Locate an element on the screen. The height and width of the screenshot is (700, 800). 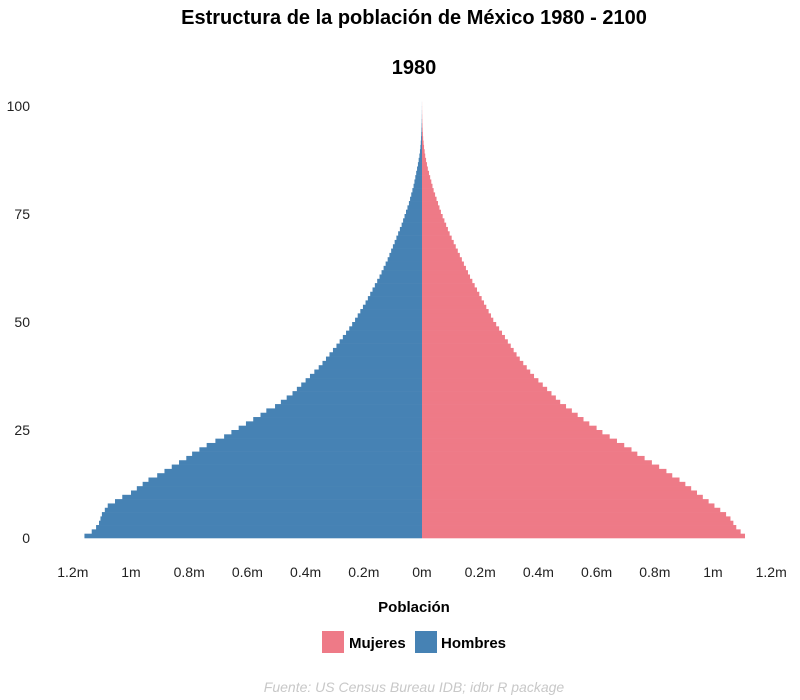
legend-swatch-mujeres is located at coordinates (333, 642).